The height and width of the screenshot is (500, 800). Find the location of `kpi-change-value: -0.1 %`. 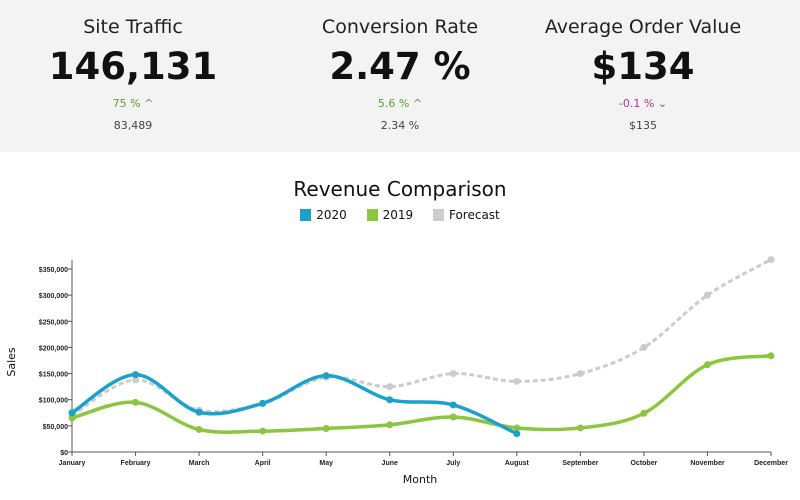

kpi-change-value: -0.1 % is located at coordinates (636, 103).